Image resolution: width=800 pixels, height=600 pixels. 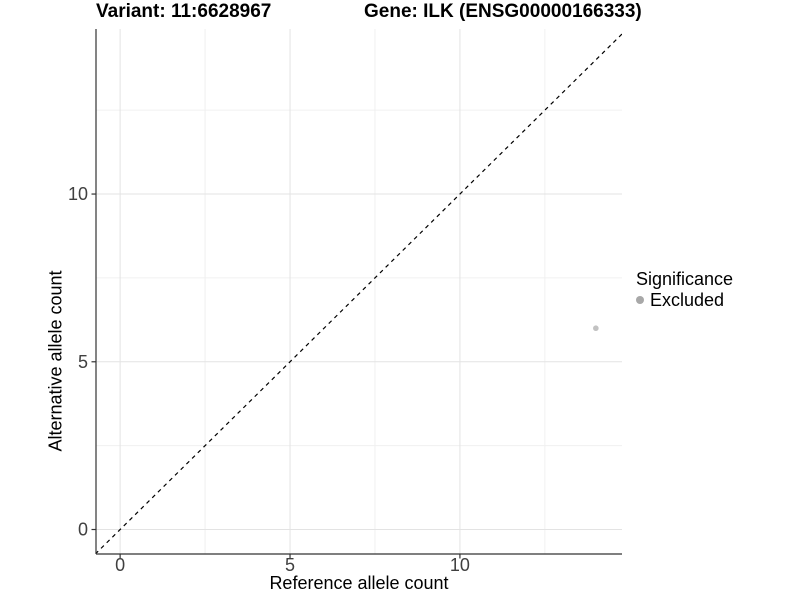 What do you see at coordinates (685, 279) in the screenshot?
I see `legend-title: Significance` at bounding box center [685, 279].